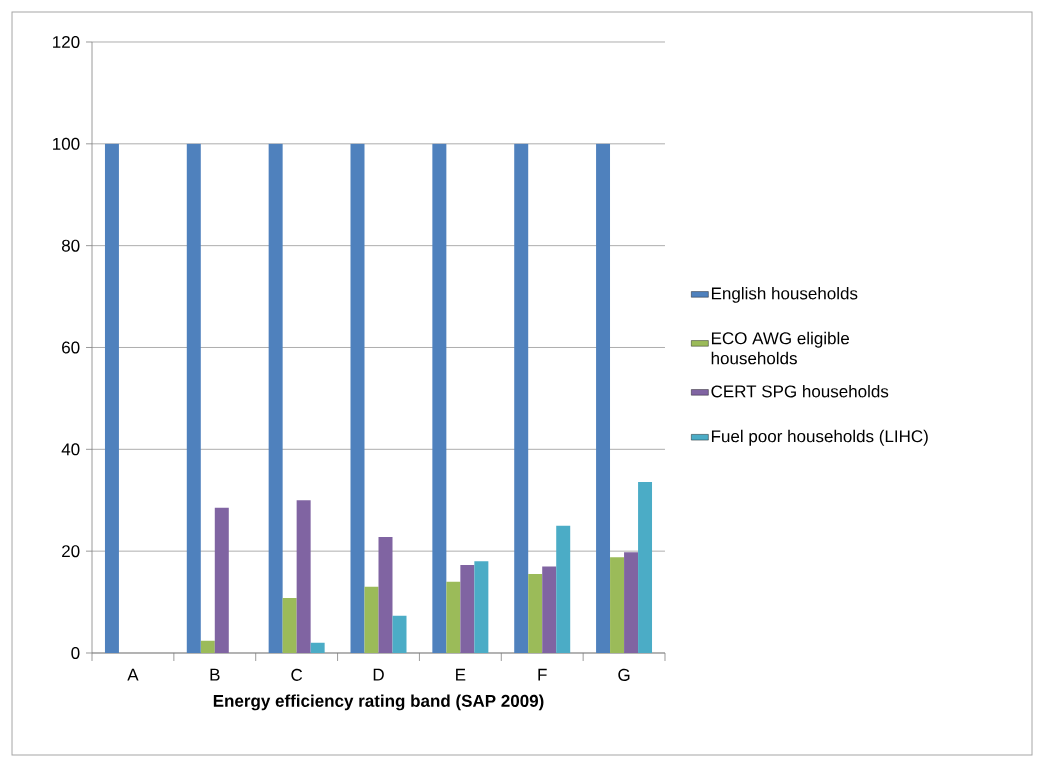 The image size is (1046, 767). What do you see at coordinates (66, 143) in the screenshot?
I see `y-tick-label: 100` at bounding box center [66, 143].